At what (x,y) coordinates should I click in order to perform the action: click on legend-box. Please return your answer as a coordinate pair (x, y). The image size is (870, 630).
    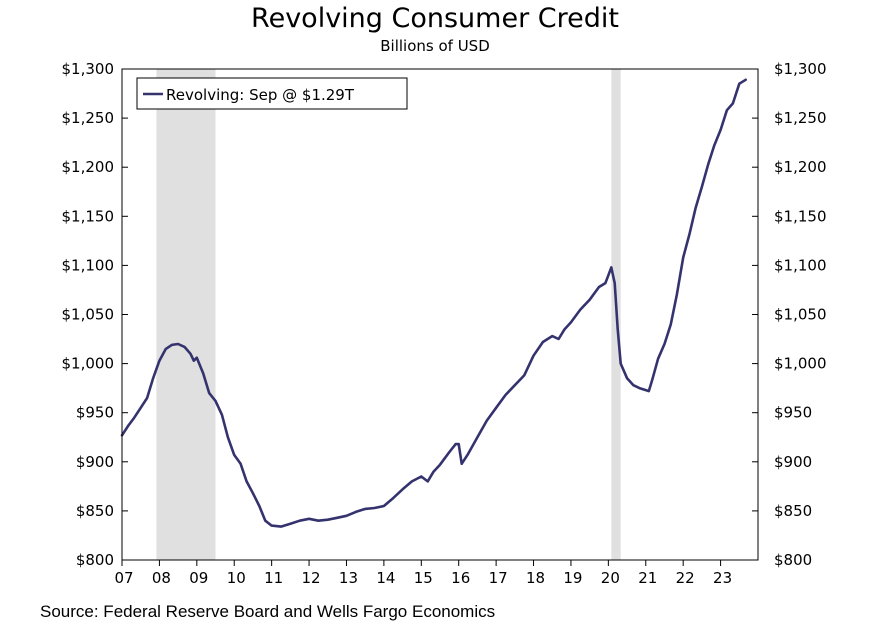
    Looking at the image, I should click on (272, 93).